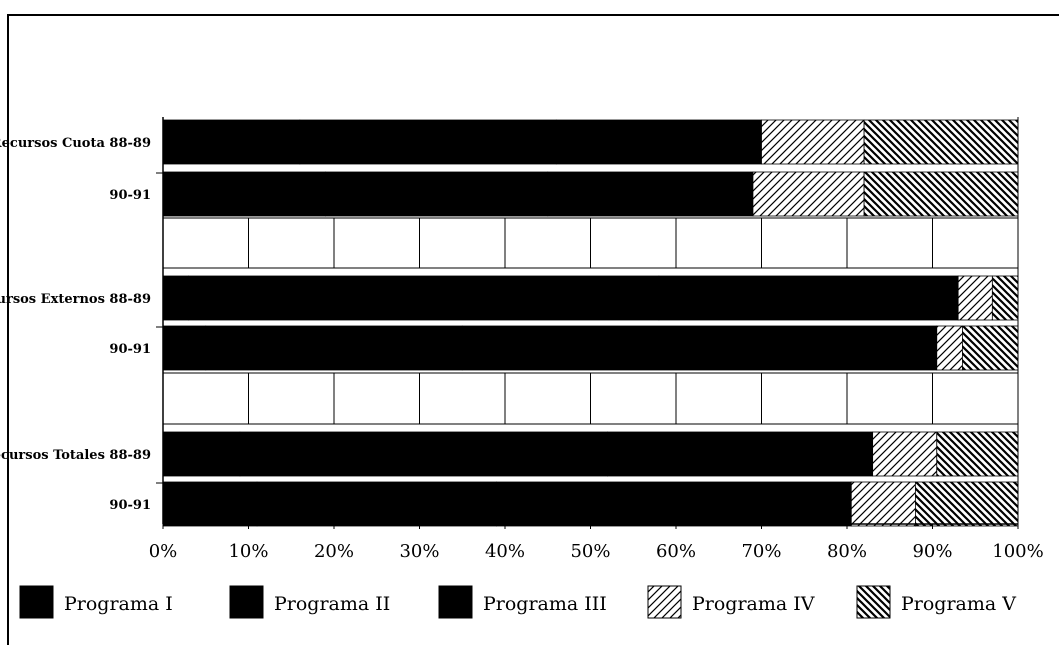 This screenshot has width=1059, height=645. I want to click on x-tick-label: 70%, so click(761, 551).